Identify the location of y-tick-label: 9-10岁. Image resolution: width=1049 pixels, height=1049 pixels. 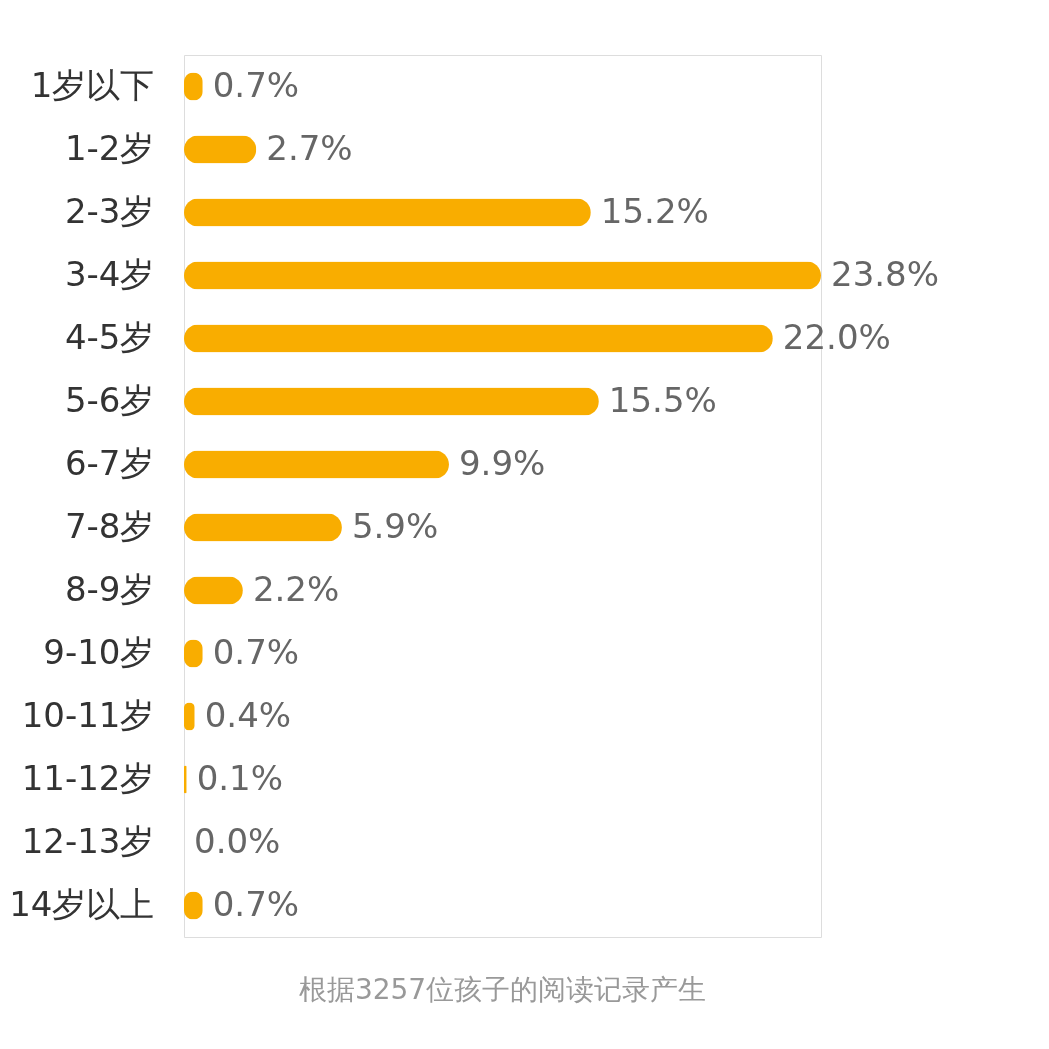
(99, 651).